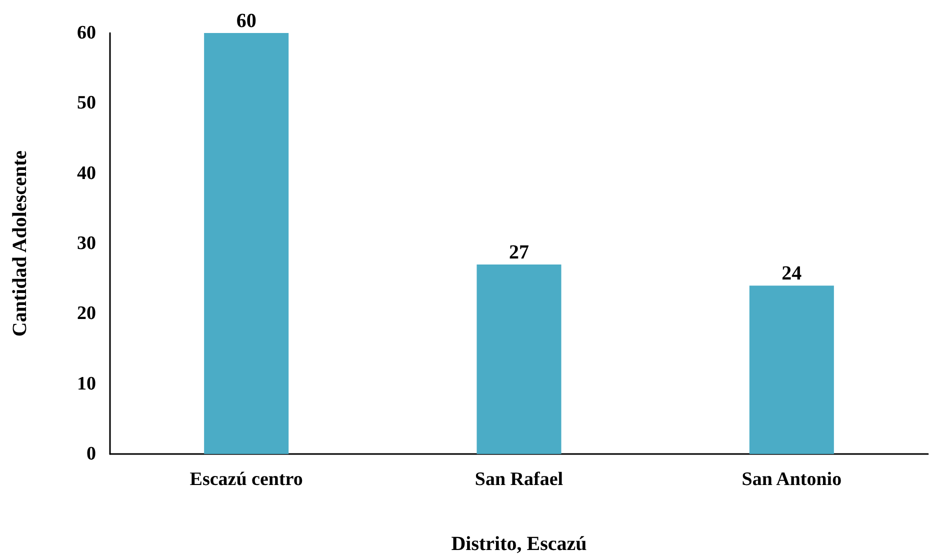  What do you see at coordinates (519, 479) in the screenshot?
I see `x-tick-label: San Rafael` at bounding box center [519, 479].